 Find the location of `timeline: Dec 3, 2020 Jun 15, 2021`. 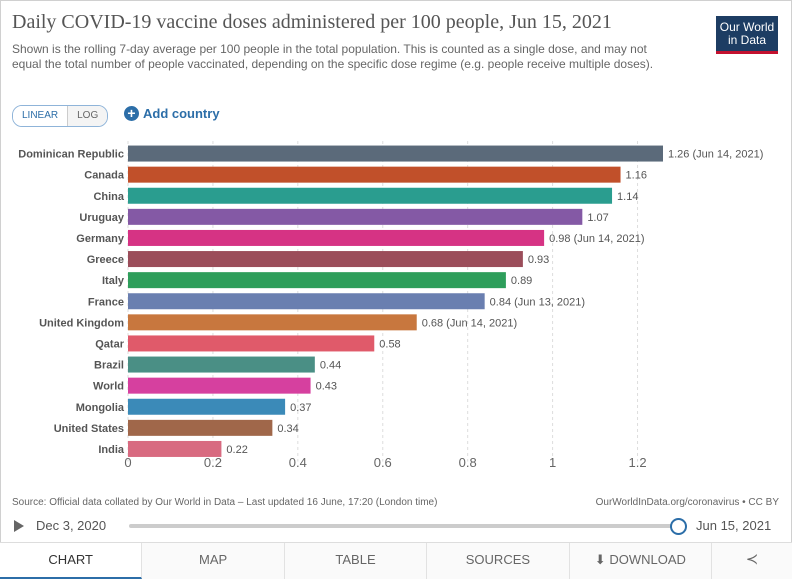

timeline: Dec 3, 2020 Jun 15, 2021 is located at coordinates (397, 526).